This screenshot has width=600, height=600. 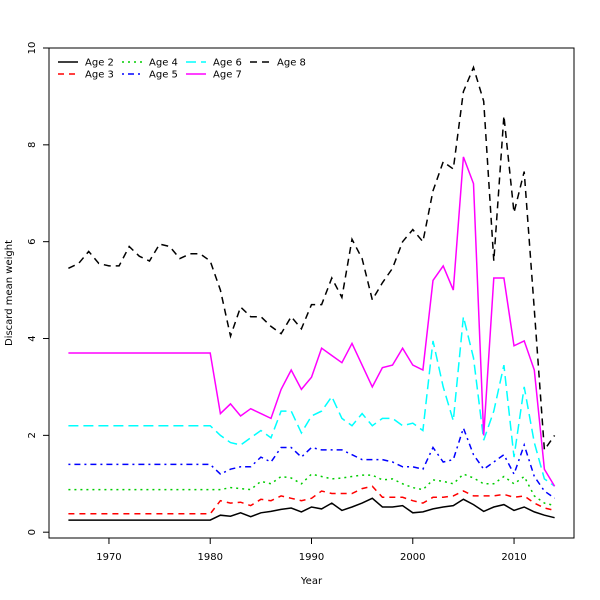 What do you see at coordinates (311, 557) in the screenshot?
I see `x-tick-label: 1990` at bounding box center [311, 557].